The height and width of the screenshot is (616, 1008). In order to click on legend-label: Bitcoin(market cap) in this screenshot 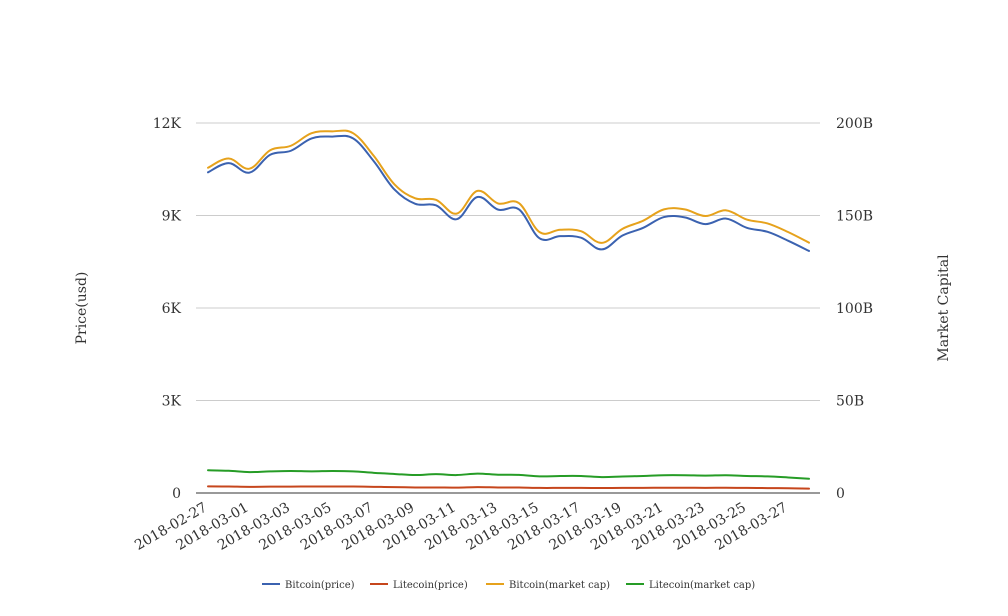, I will do `click(559, 585)`.